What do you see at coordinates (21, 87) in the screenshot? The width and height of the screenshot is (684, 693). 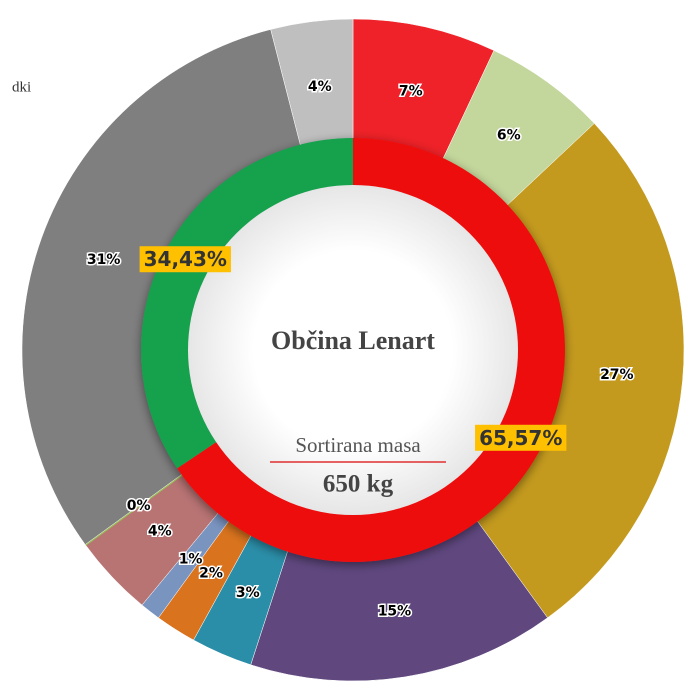 I see `corner-text: dki` at bounding box center [21, 87].